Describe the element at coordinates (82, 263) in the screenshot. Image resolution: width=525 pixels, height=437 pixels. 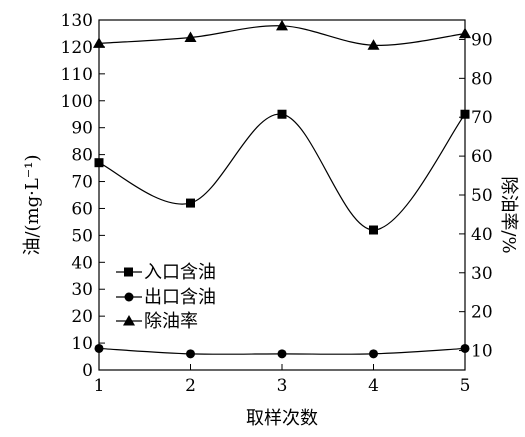
I see `y-tick-label: 40` at that location.